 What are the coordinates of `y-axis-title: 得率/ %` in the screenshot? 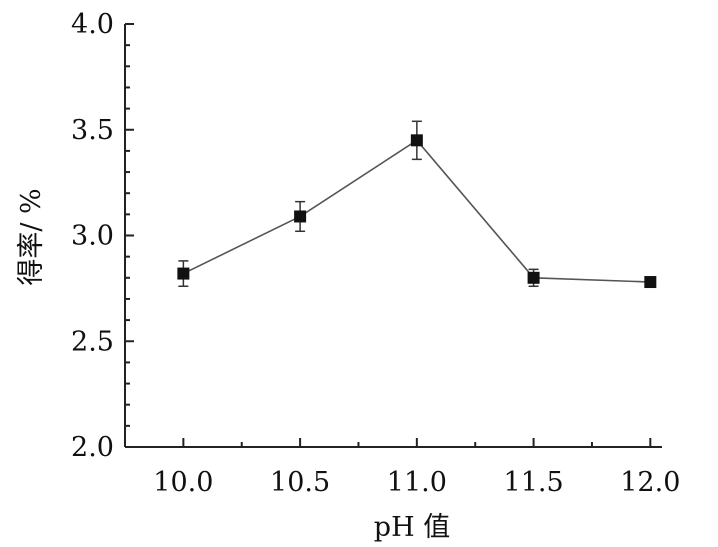 It's located at (31, 236).